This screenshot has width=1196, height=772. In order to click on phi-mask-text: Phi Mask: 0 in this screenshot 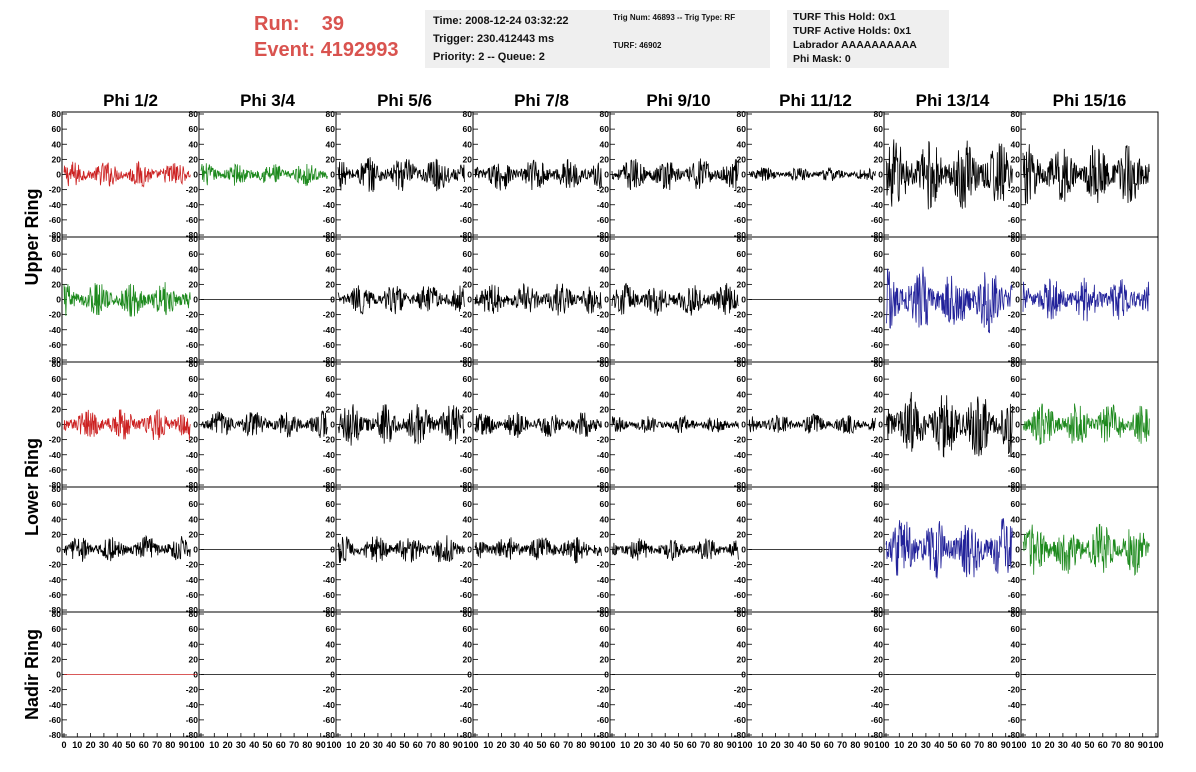, I will do `click(822, 59)`.